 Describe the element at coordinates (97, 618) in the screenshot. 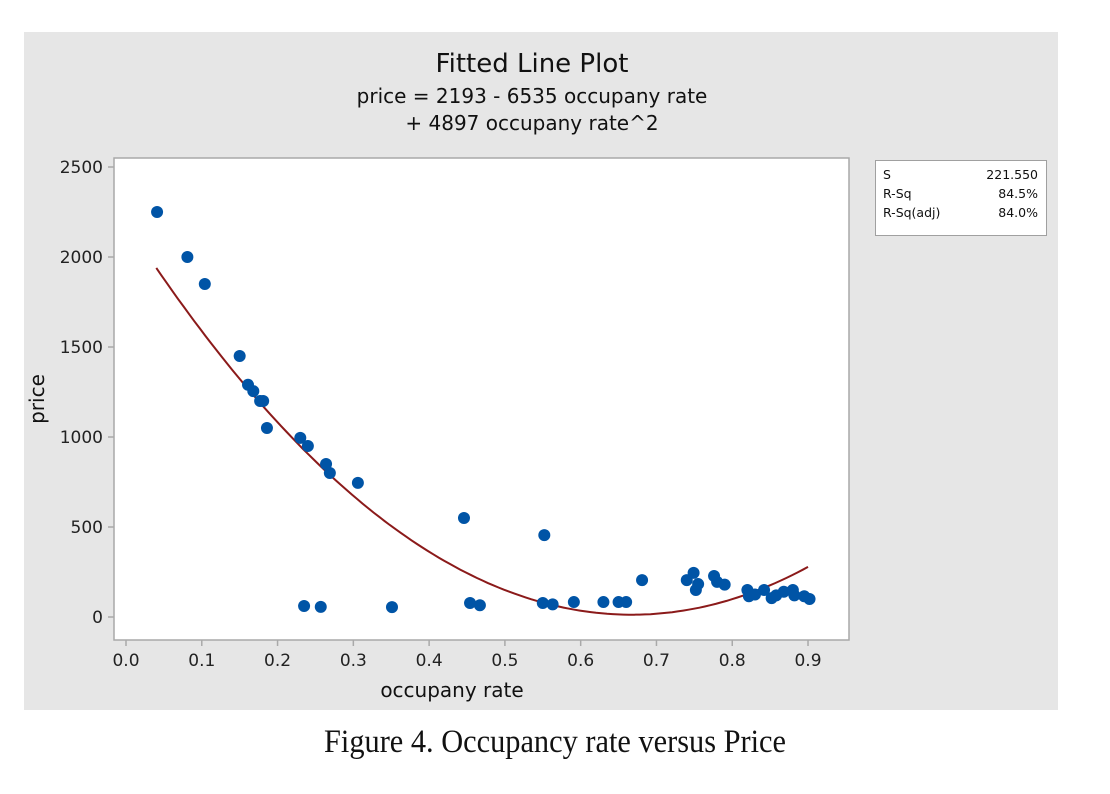

I see `y-tick-label: 0` at that location.